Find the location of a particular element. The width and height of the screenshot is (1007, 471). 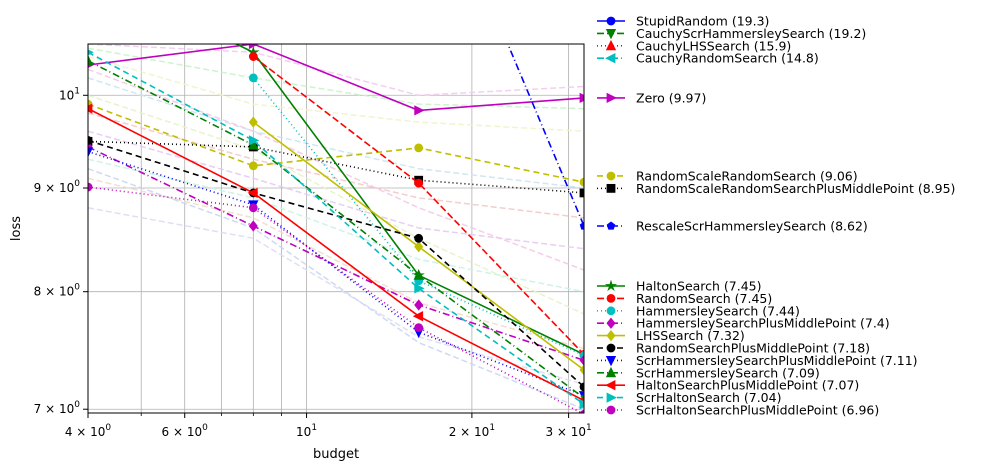

legend-item: ScrHammersleySearch (7.09) is located at coordinates (708, 372).